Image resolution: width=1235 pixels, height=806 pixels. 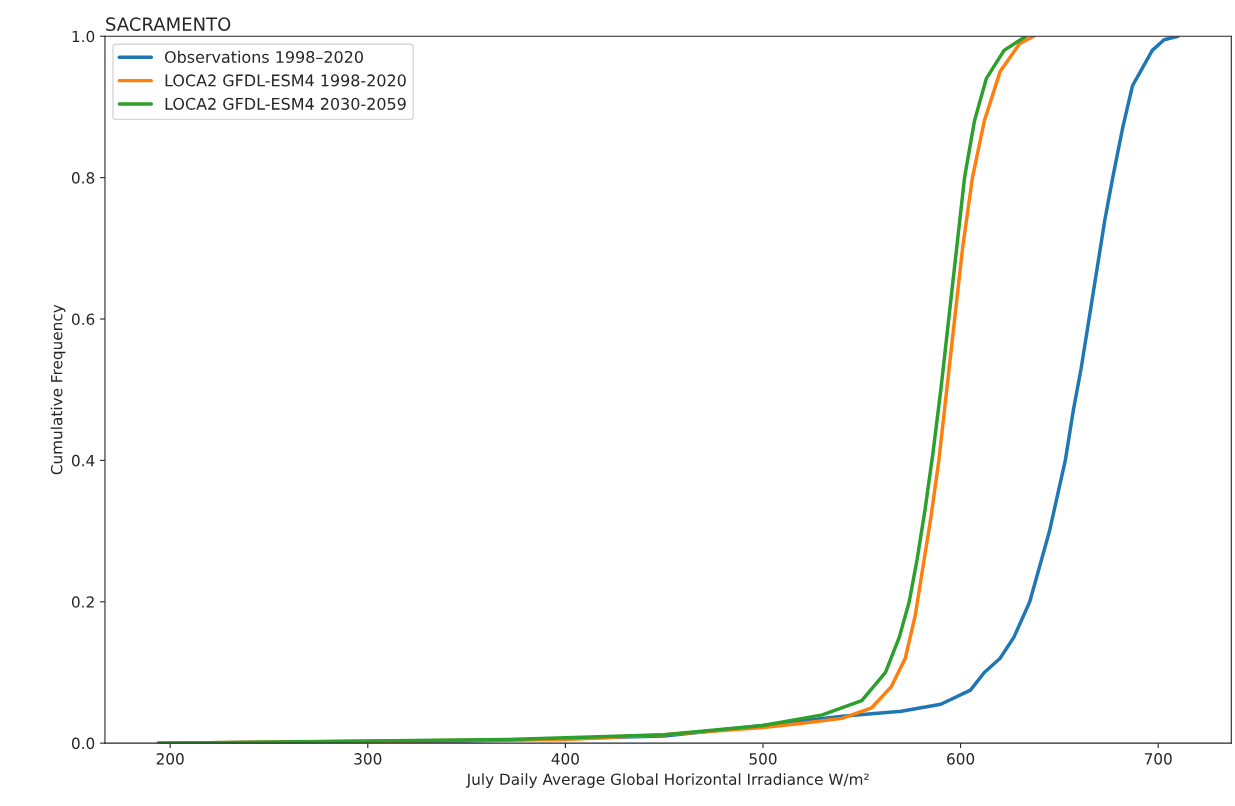 I want to click on x-tick-label: 600, so click(x=961, y=759).